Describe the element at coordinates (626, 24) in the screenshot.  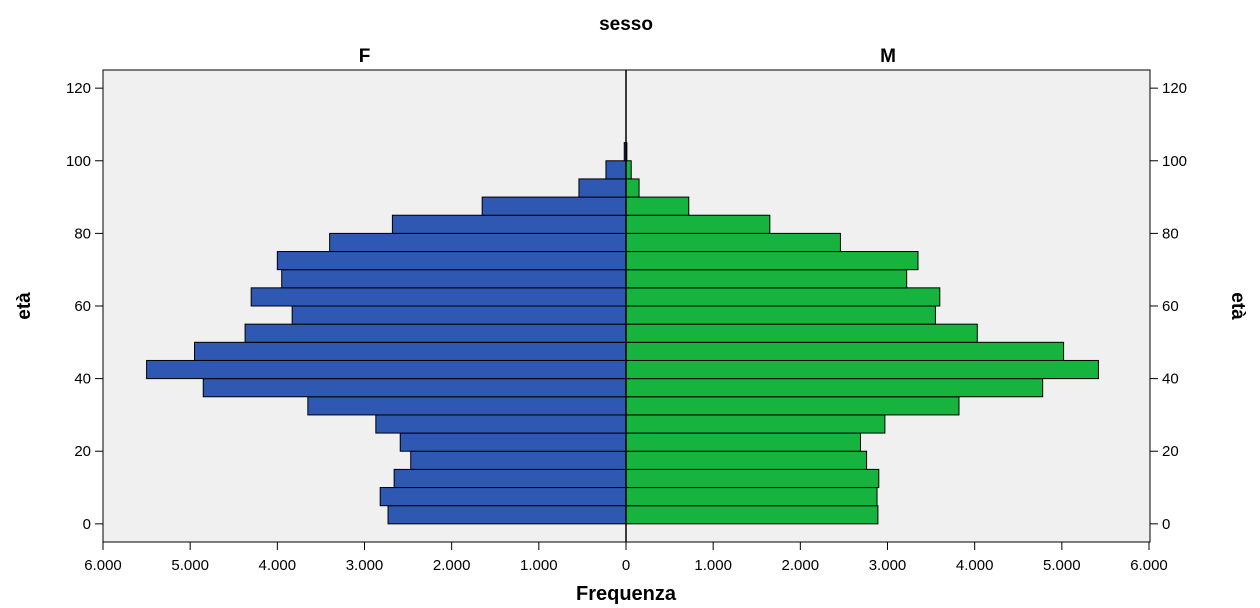
I see `panel-variable-title: sesso` at that location.